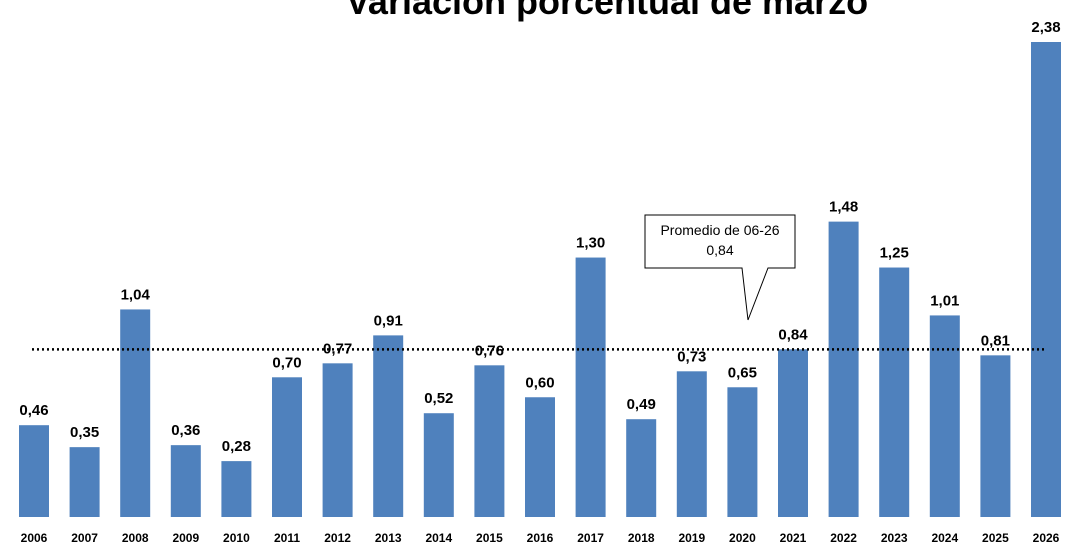  What do you see at coordinates (388, 538) in the screenshot?
I see `x-tick-label: 2013` at bounding box center [388, 538].